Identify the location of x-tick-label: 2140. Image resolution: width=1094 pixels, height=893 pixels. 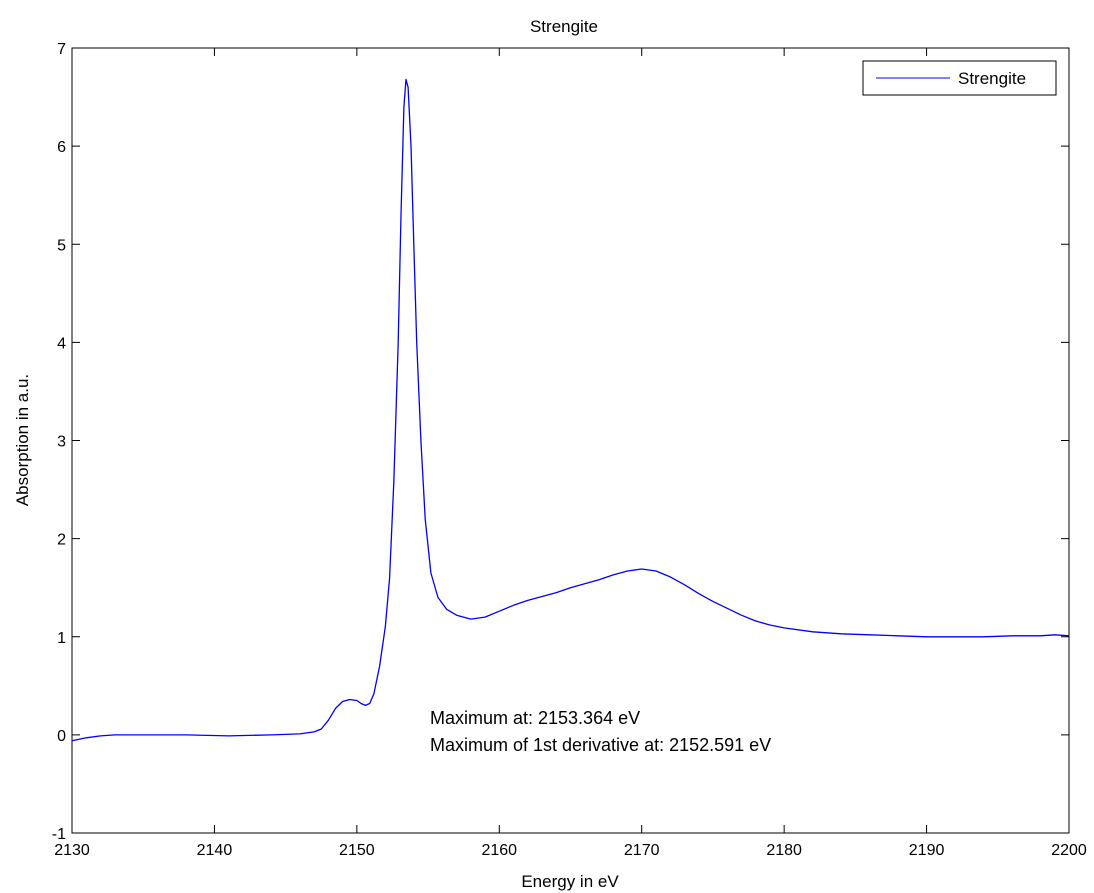
(215, 850).